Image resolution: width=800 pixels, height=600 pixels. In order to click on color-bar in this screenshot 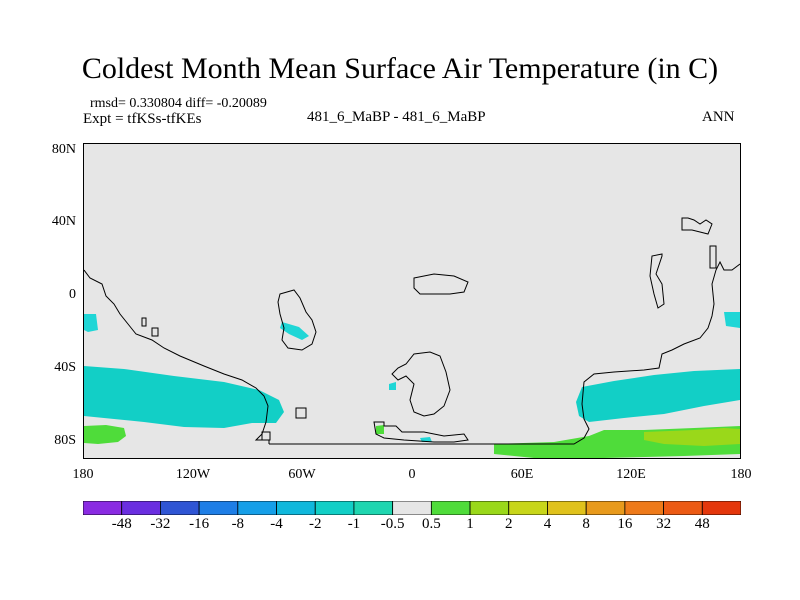, I will do `click(412, 508)`.